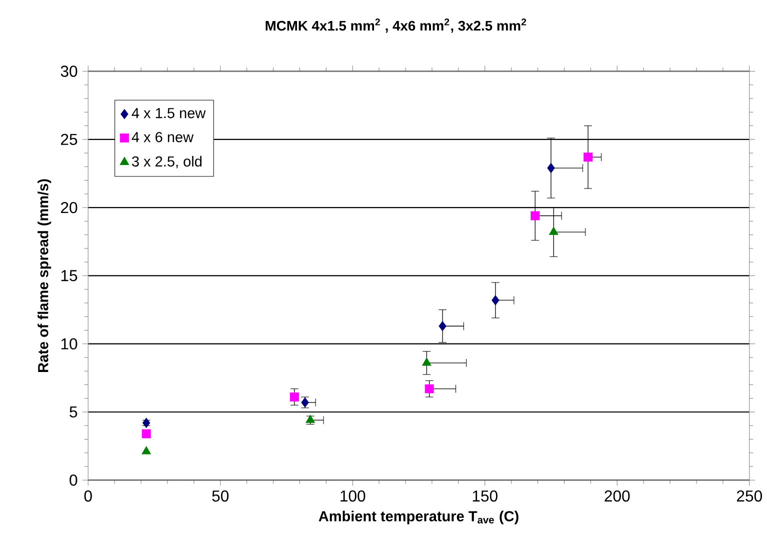 The image size is (767, 548). Describe the element at coordinates (749, 496) in the screenshot. I see `x-tick-label: 250` at that location.